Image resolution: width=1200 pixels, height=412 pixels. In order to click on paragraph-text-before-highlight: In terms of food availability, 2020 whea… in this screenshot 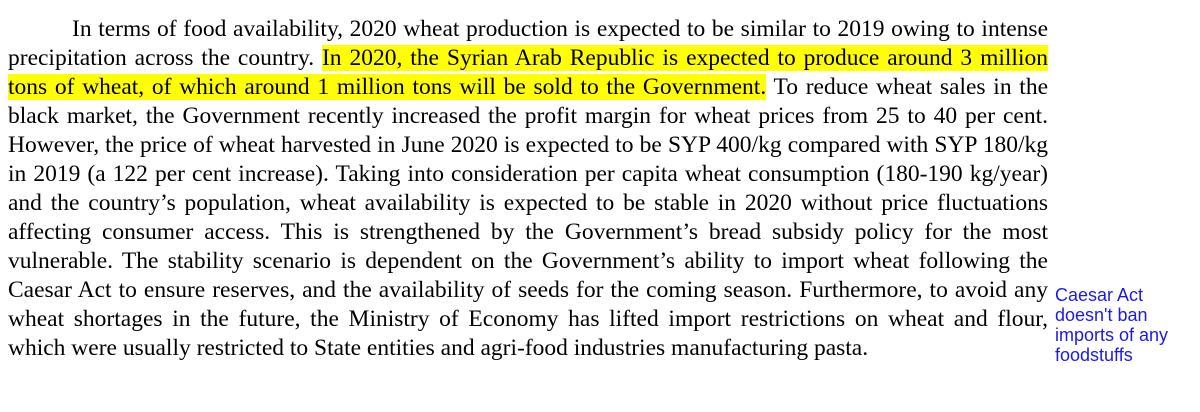, I will do `click(528, 43)`.